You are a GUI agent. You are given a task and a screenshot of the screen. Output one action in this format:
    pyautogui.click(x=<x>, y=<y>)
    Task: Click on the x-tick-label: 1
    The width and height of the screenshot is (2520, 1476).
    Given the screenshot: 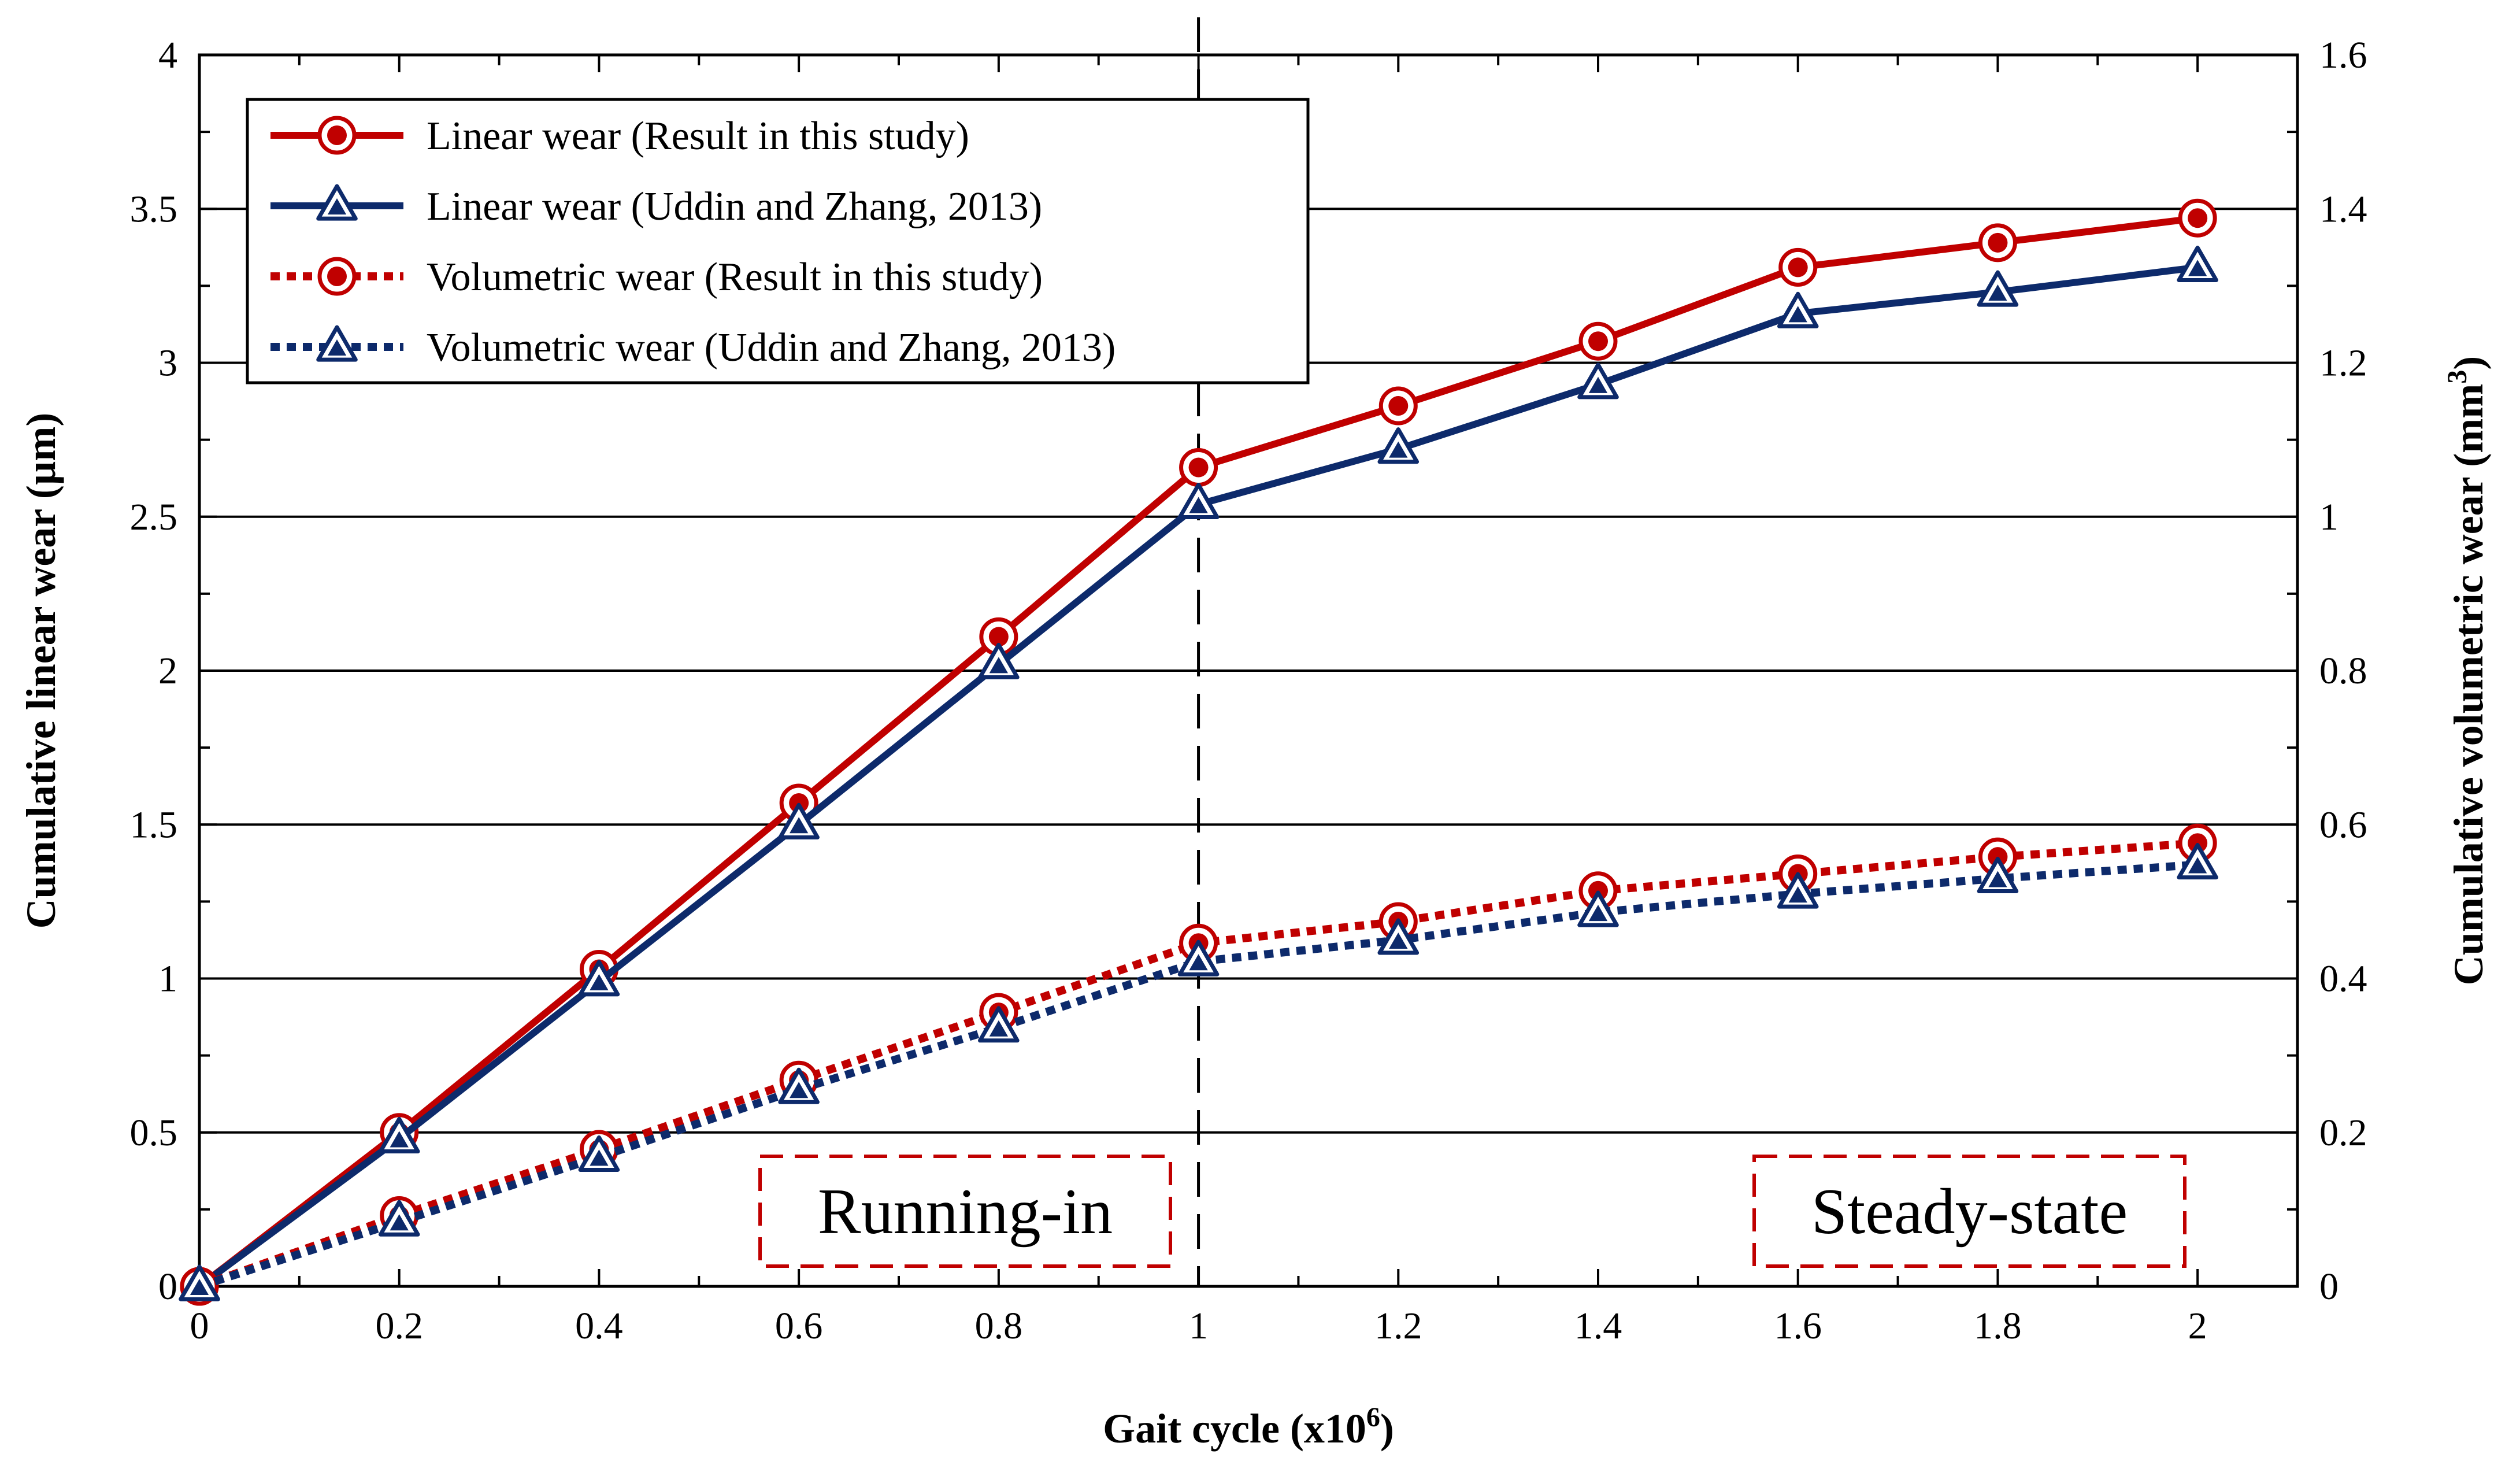 What is the action you would take?
    pyautogui.click(x=1198, y=1326)
    